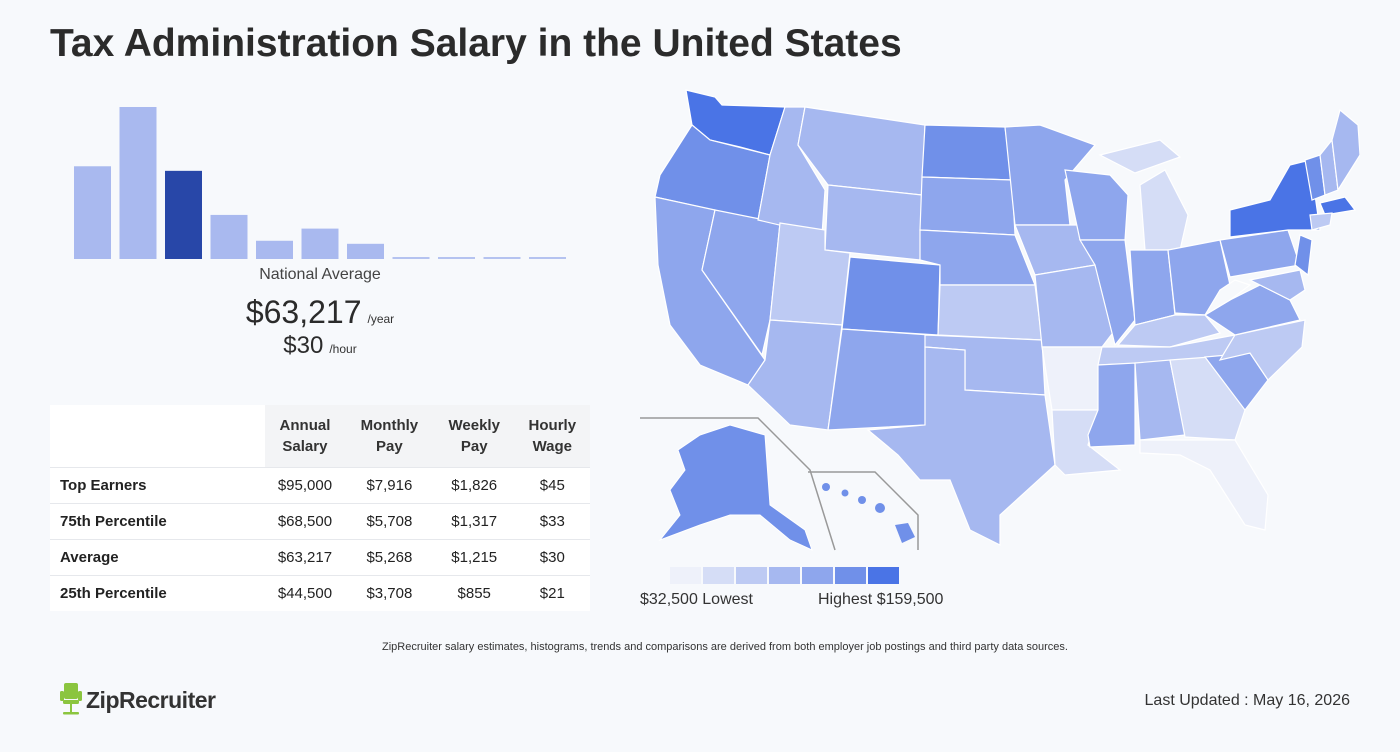  I want to click on table-cell: $95,000, so click(305, 484).